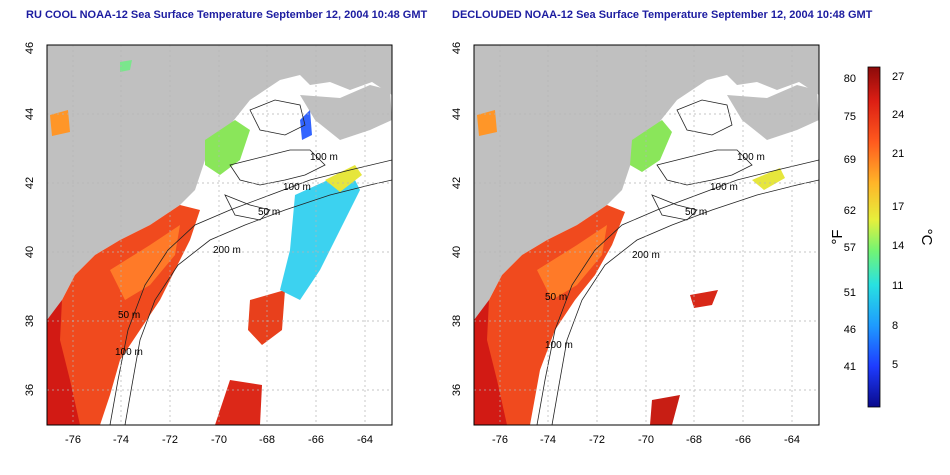 The image size is (950, 475). I want to click on nova-scotia-left, so click(346, 112).